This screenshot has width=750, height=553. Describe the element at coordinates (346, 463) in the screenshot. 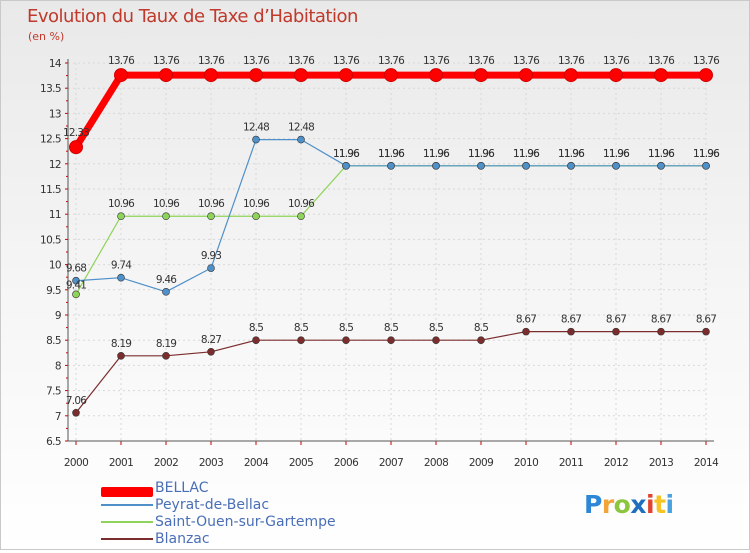

I see `x-tick-label: 2006` at that location.